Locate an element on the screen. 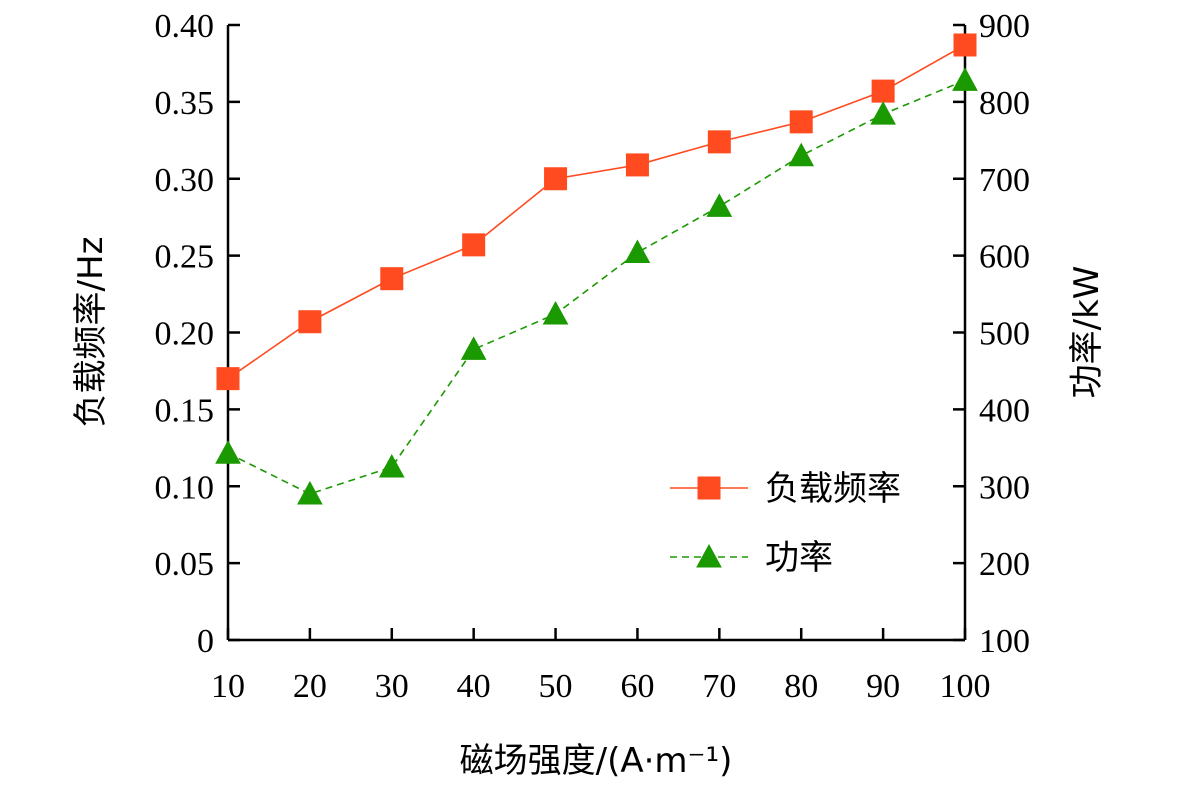  right-tick-label: 900 is located at coordinates (1004, 26).